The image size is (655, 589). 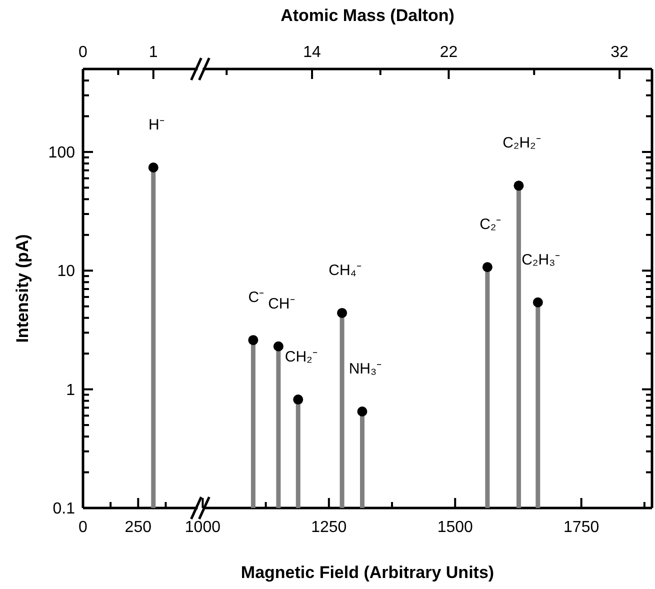 What do you see at coordinates (491, 225) in the screenshot?
I see `annotation: C₂⁻` at bounding box center [491, 225].